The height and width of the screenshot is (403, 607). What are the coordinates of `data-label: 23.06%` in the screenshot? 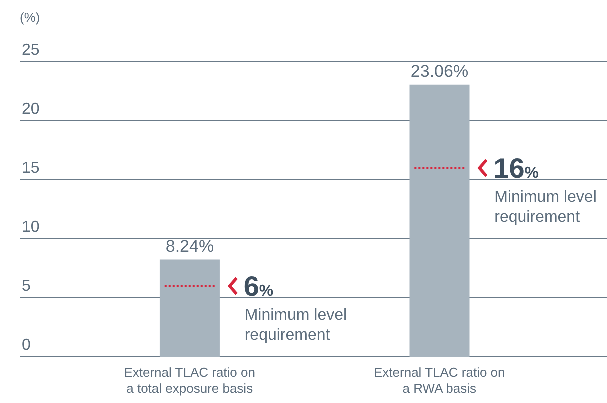 It's located at (439, 71).